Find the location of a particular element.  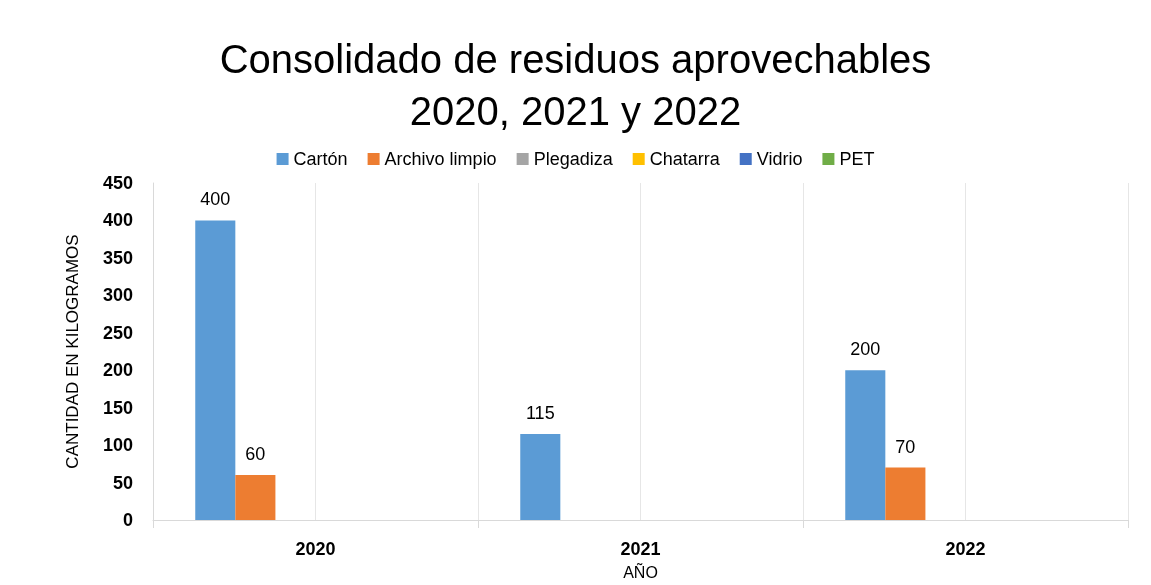

x-tick-label: 2021 is located at coordinates (640, 549).